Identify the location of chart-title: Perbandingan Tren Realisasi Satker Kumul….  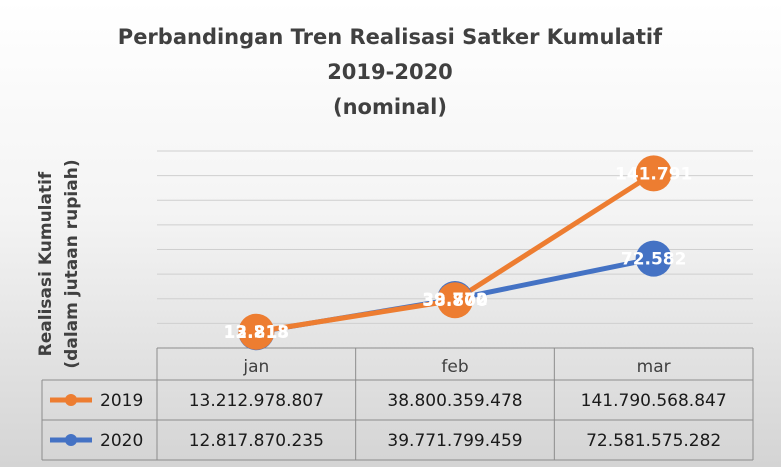
(390, 72).